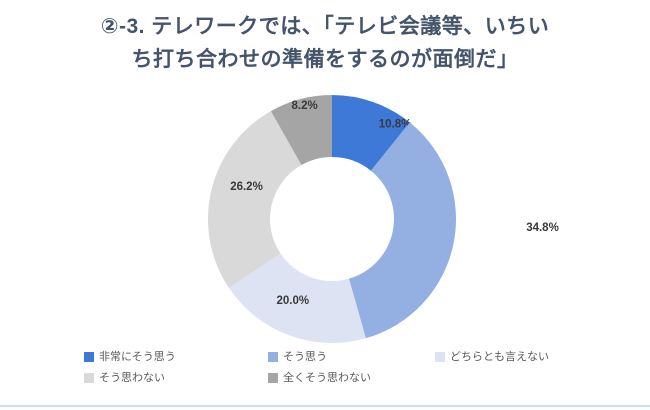 This screenshot has height=410, width=650. I want to click on legend-item-strongly-agree: 非常にそう思う, so click(176, 357).